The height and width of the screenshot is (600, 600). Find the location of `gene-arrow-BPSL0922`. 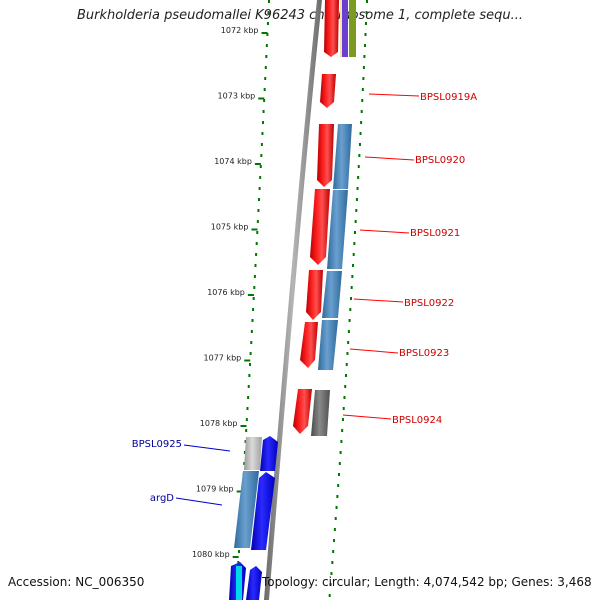

gene-arrow-BPSL0922 is located at coordinates (314, 295).